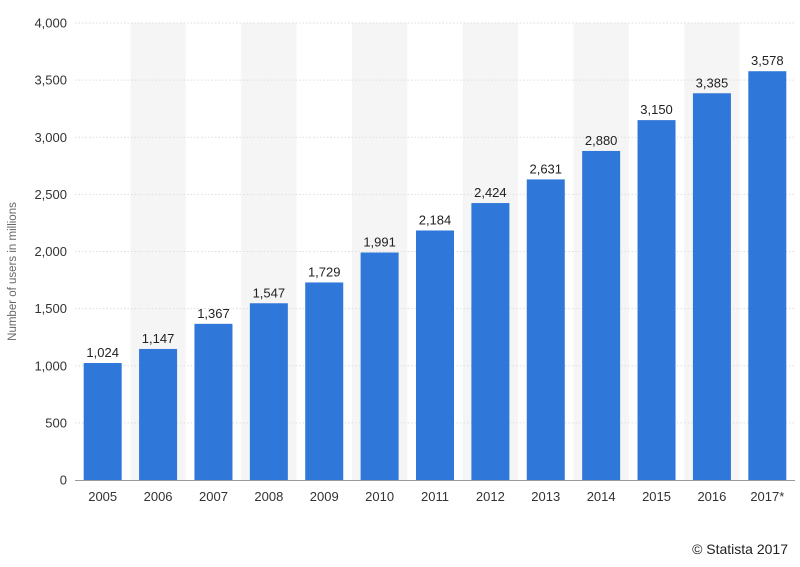  Describe the element at coordinates (50, 137) in the screenshot. I see `y-tick-label: 3,000` at that location.